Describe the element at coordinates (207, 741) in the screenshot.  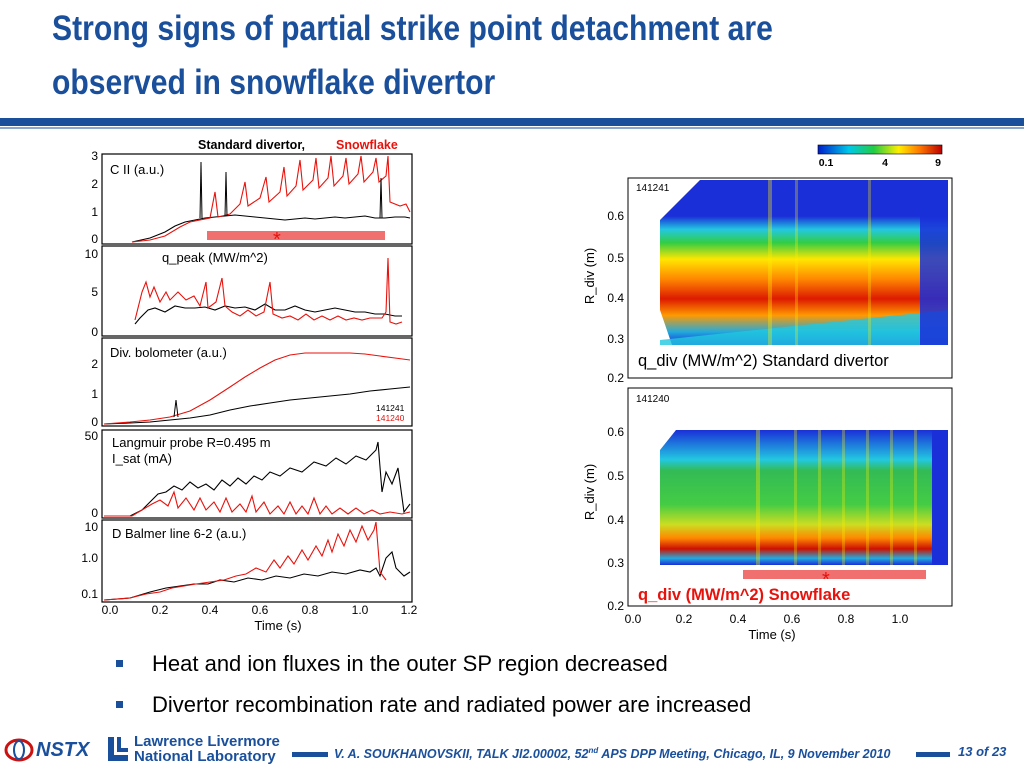
I see `llnl-line-1: Lawrence Livermore` at that location.